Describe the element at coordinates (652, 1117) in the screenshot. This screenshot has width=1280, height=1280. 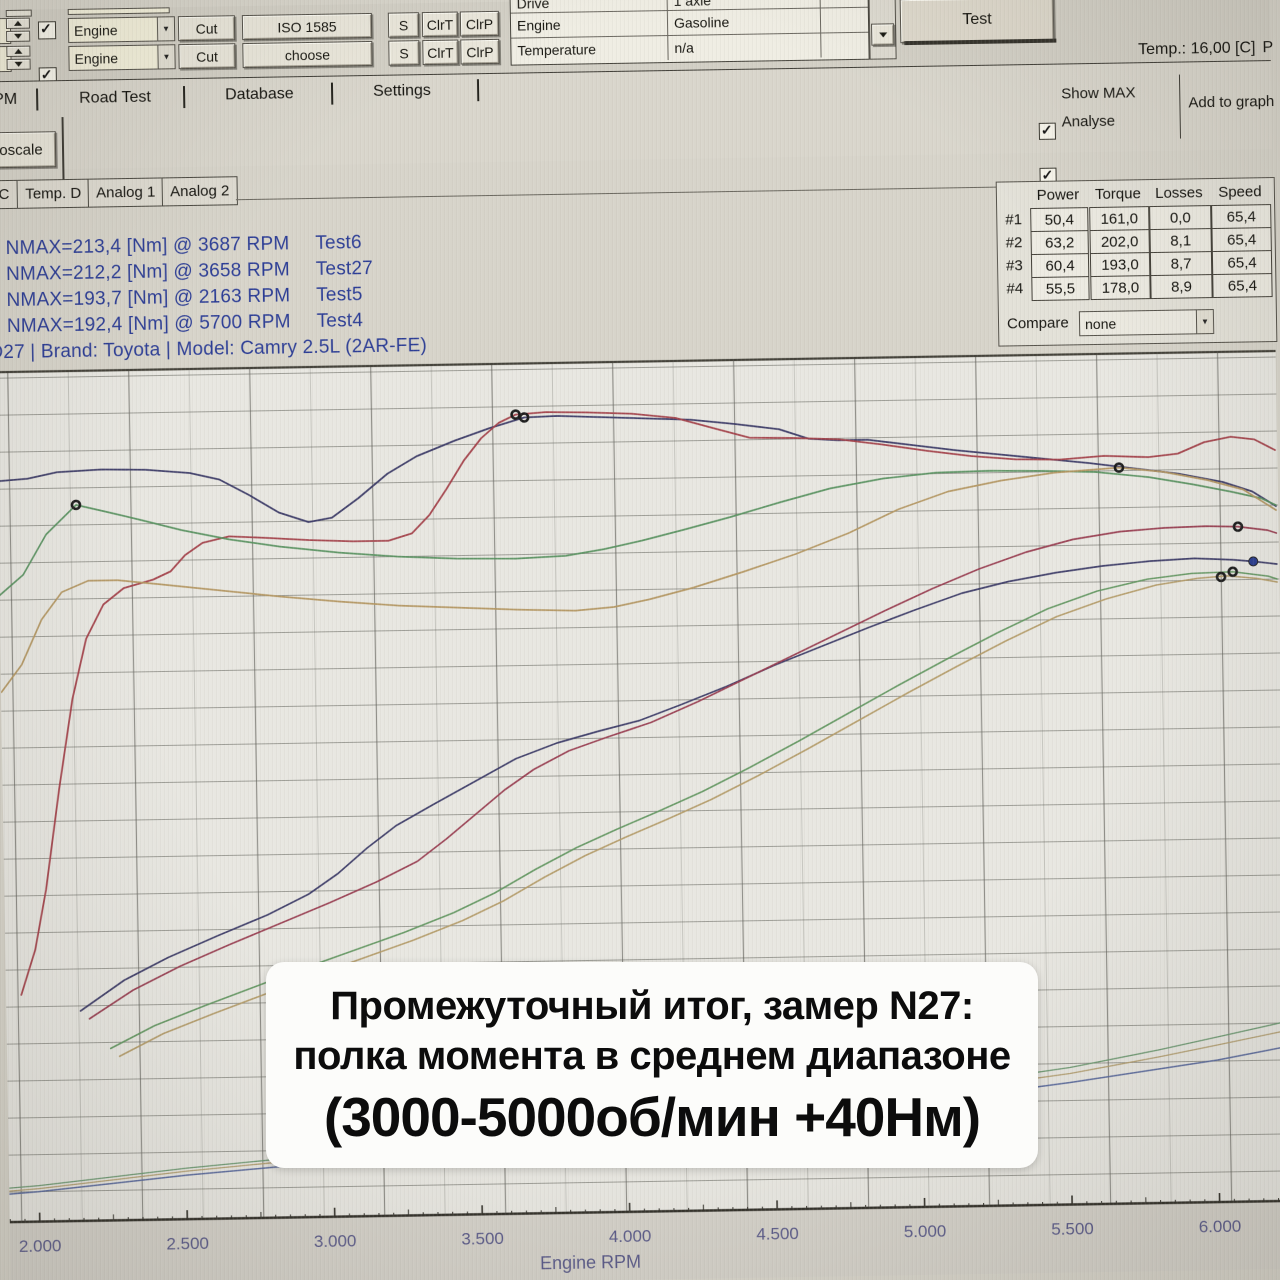
I see `caption-line-3: (3000-5000об/мин +40Нм)` at that location.